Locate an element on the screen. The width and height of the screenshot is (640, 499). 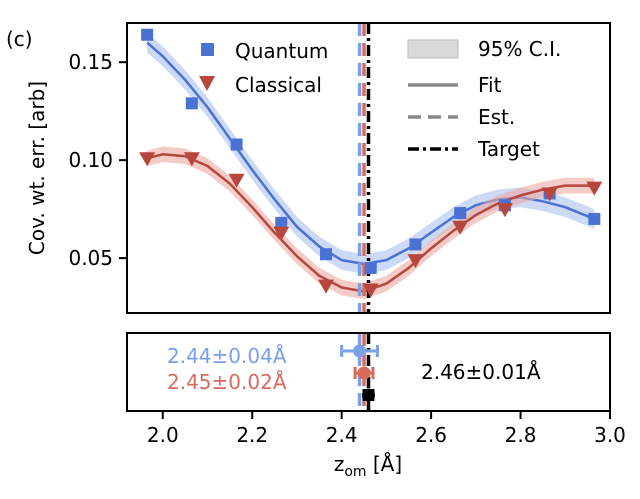
x-axis-label: zom [Å] is located at coordinates (368, 466).